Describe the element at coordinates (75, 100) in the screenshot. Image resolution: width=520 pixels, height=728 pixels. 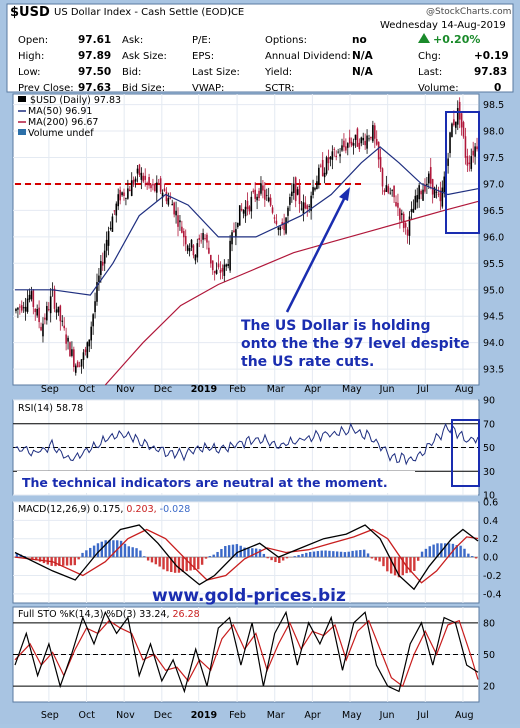
I see `price-legend-symbol: $USD (Daily) 97.83` at that location.